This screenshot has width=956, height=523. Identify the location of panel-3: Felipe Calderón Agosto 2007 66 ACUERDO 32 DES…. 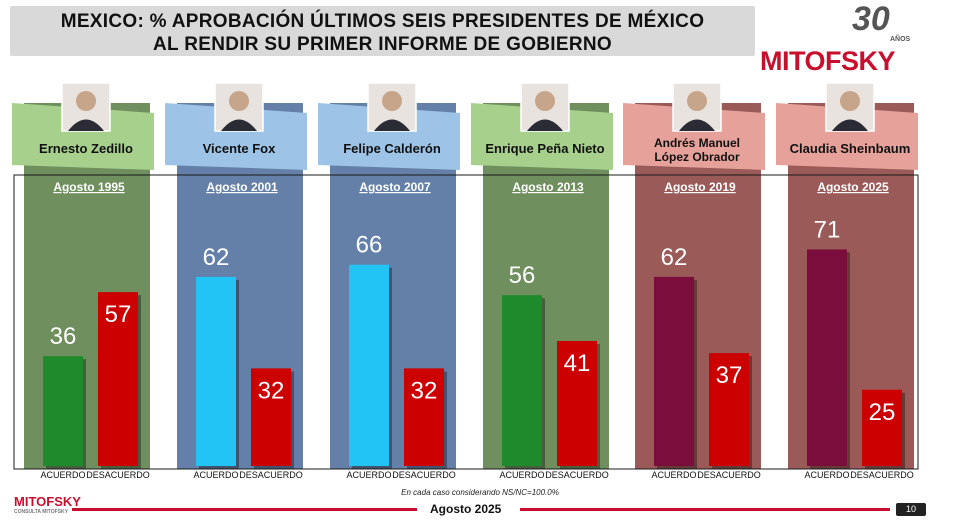
(389, 281).